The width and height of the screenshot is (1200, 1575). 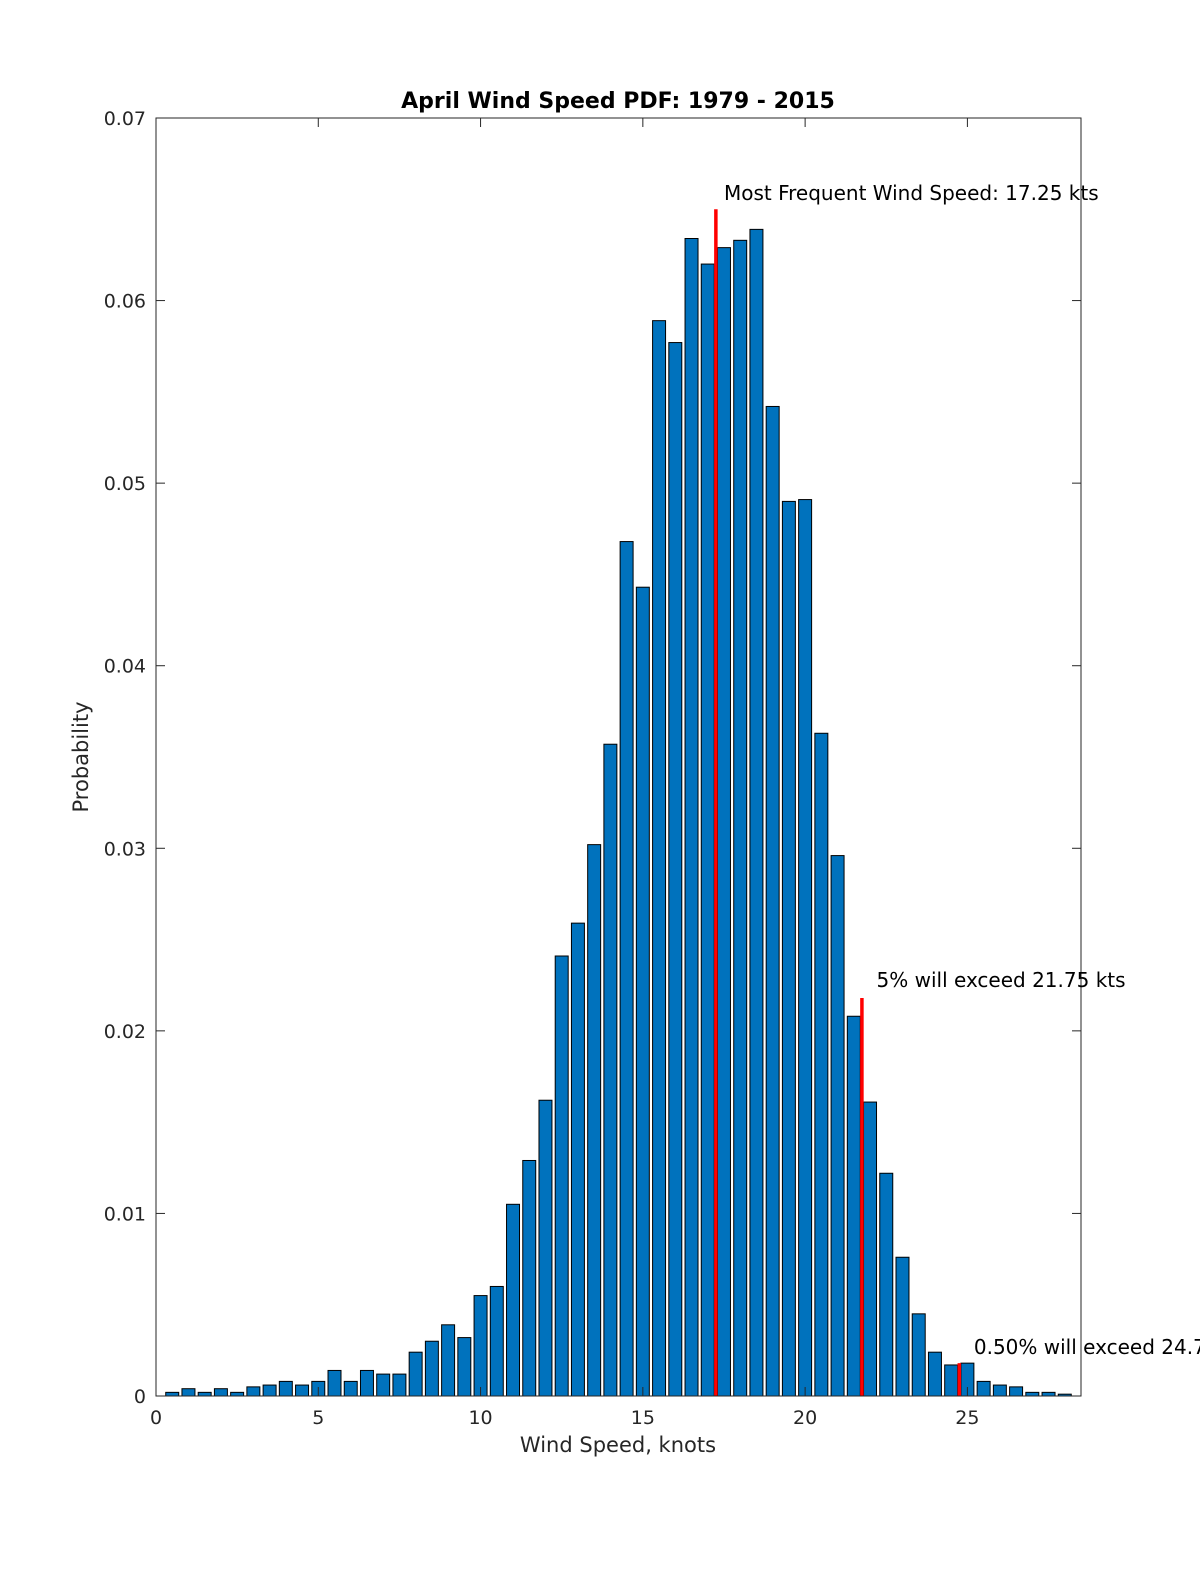 What do you see at coordinates (643, 1418) in the screenshot?
I see `x-tick-label: 15` at bounding box center [643, 1418].